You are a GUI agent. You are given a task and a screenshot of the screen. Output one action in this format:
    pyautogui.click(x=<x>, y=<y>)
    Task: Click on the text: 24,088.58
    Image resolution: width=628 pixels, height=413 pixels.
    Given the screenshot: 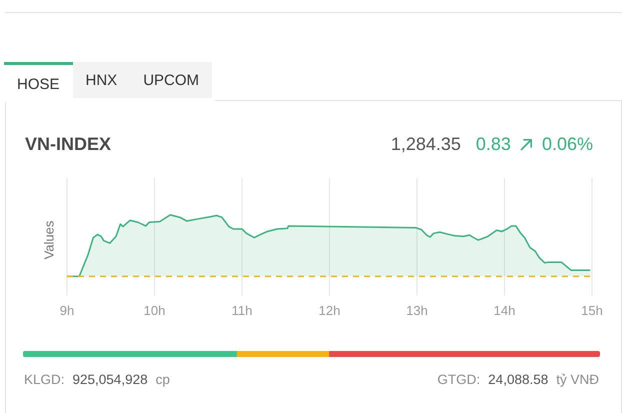 What is the action you would take?
    pyautogui.click(x=518, y=380)
    